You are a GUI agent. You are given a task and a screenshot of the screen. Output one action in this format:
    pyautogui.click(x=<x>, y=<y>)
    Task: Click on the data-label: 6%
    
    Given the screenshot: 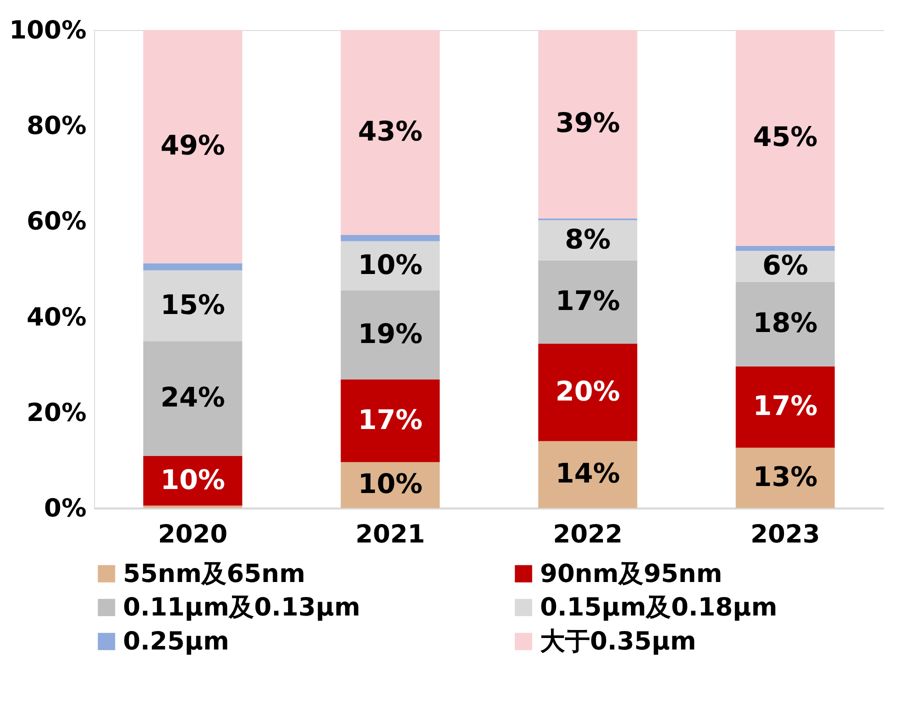 What is the action you would take?
    pyautogui.click(x=785, y=266)
    